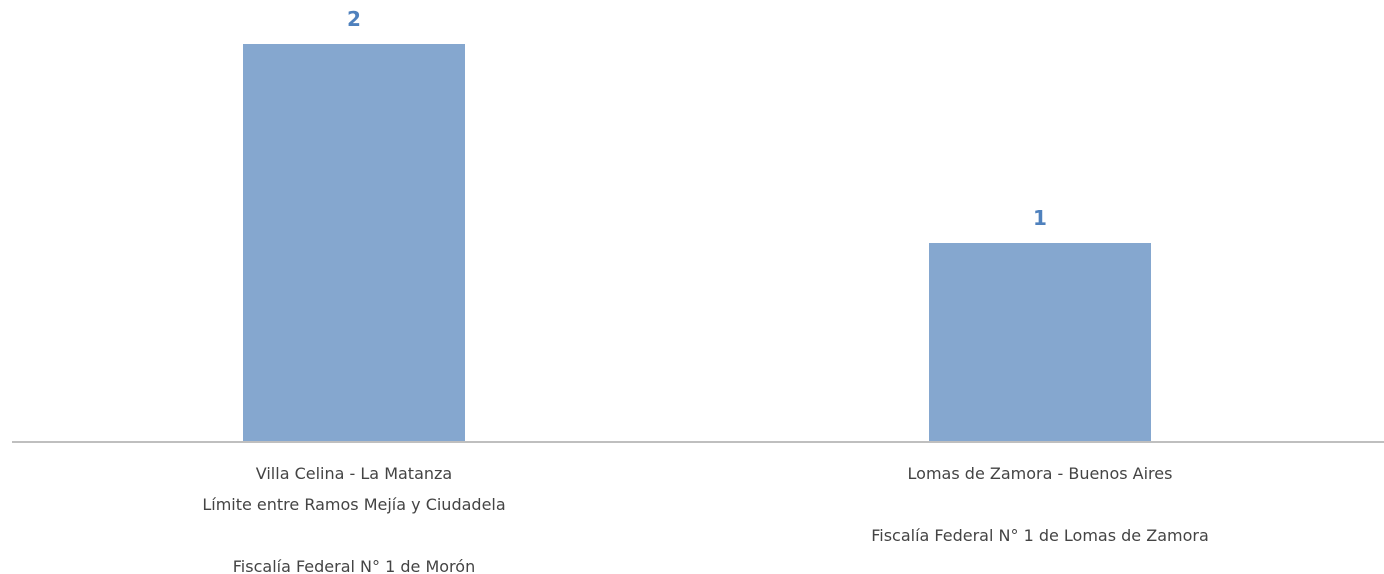 This screenshot has height=574, width=1384. I want to click on category-label-line: Fiscalía Federal N° 1 de Morón, so click(354, 565).